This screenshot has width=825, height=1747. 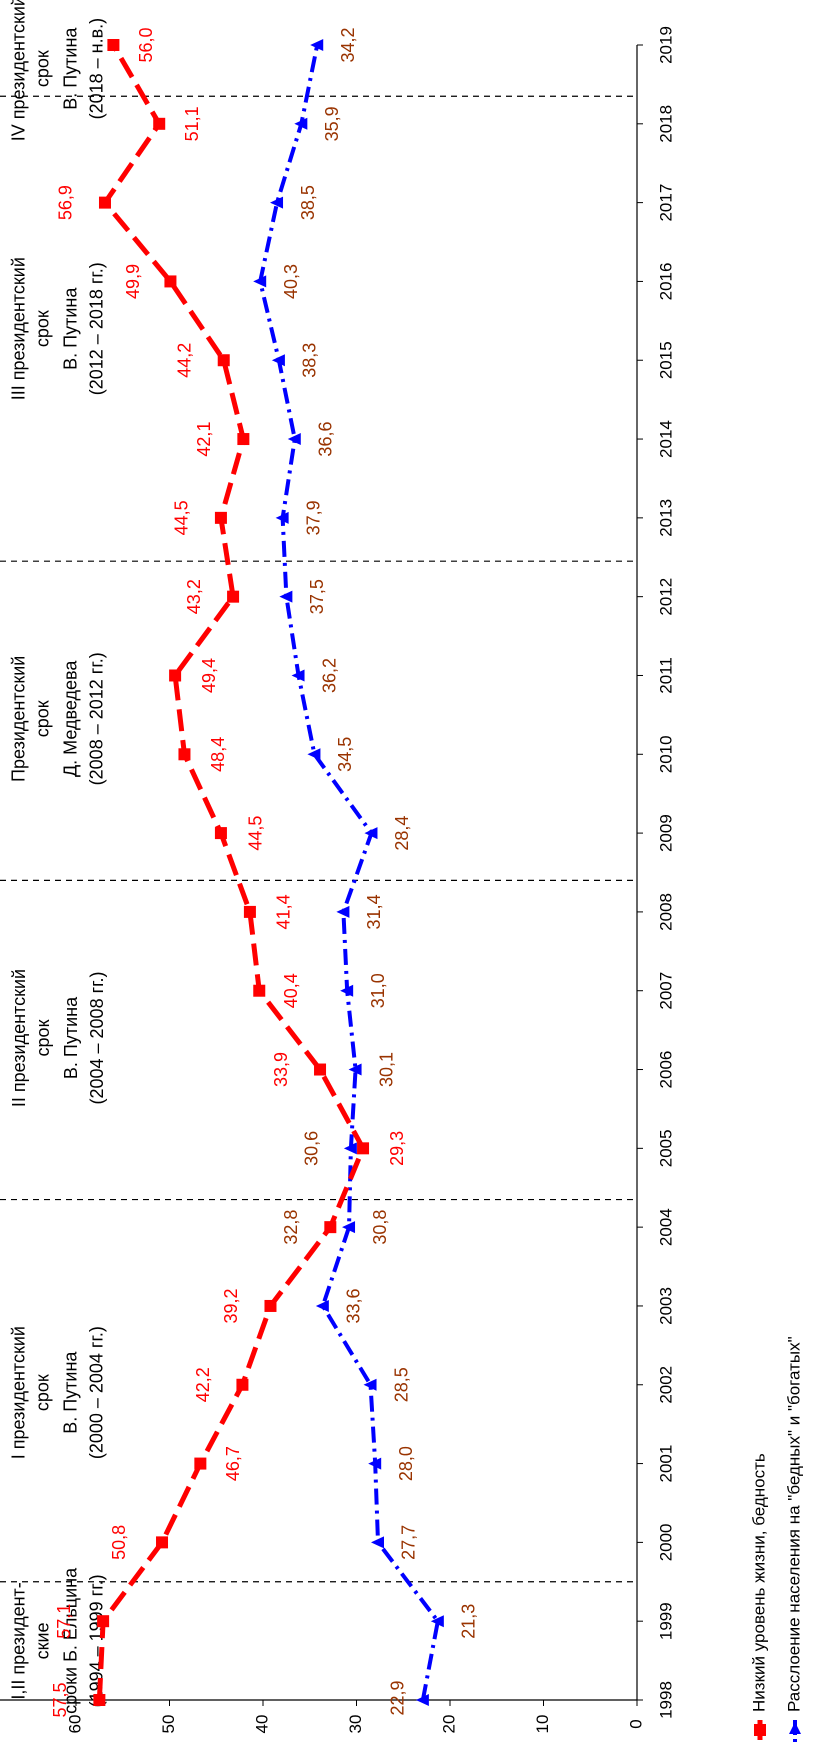 I want to click on legend-poverty-marker, so click(x=760, y=1730).